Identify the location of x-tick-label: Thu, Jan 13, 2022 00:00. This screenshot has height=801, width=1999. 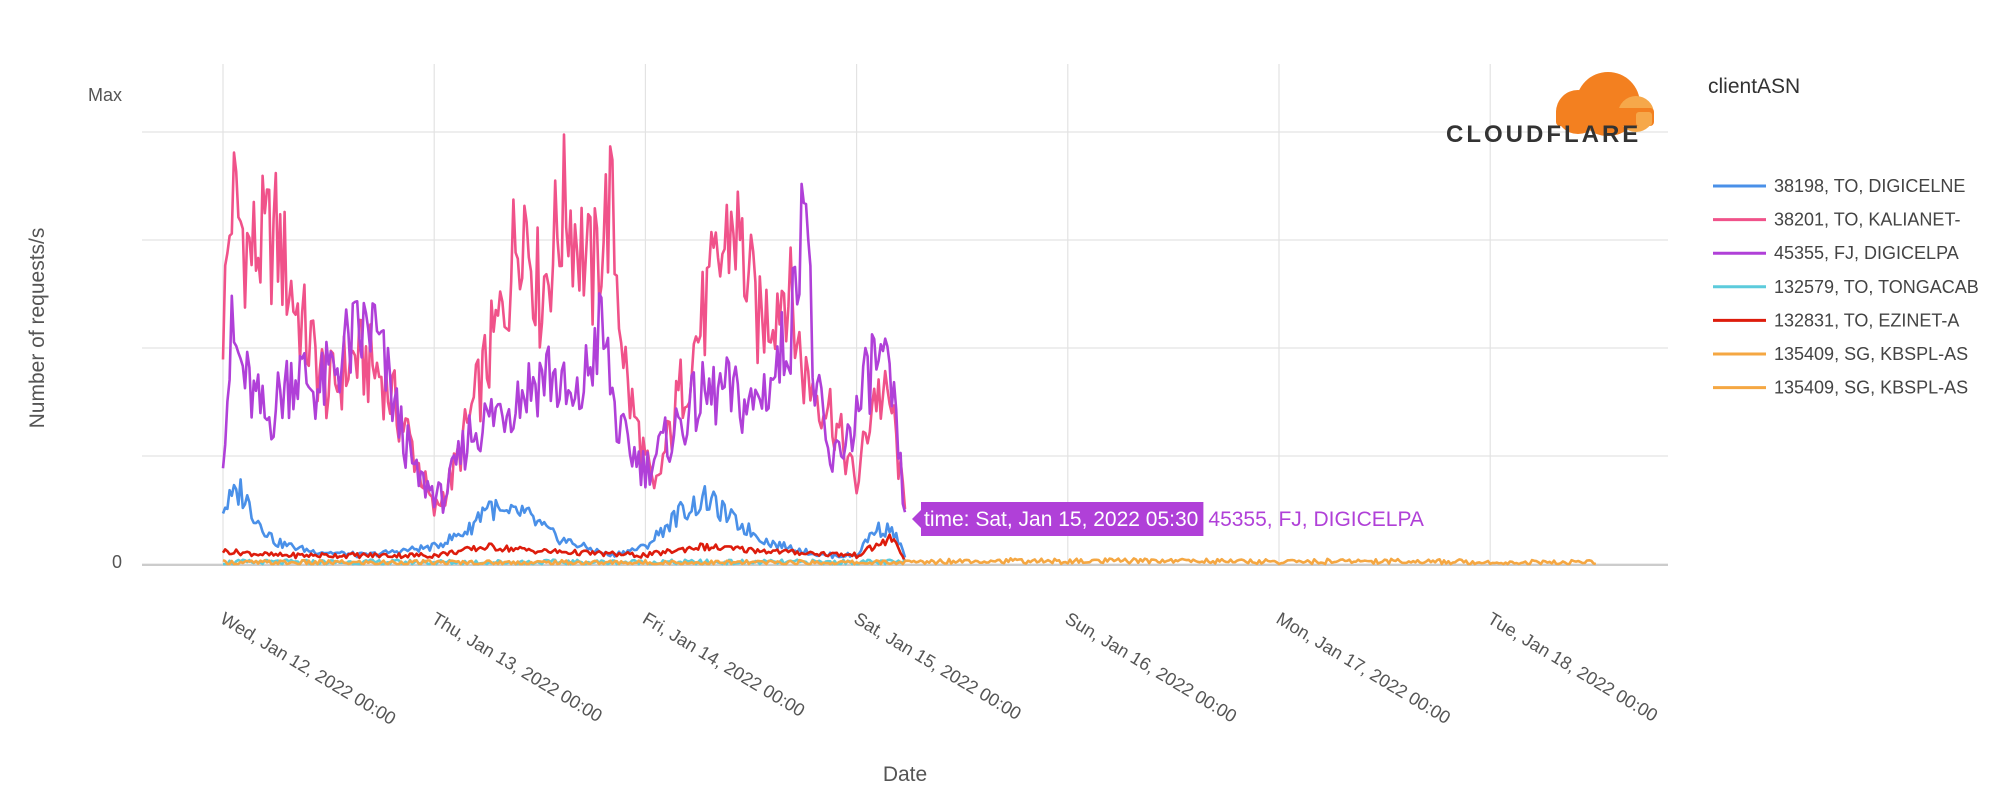
(517, 667).